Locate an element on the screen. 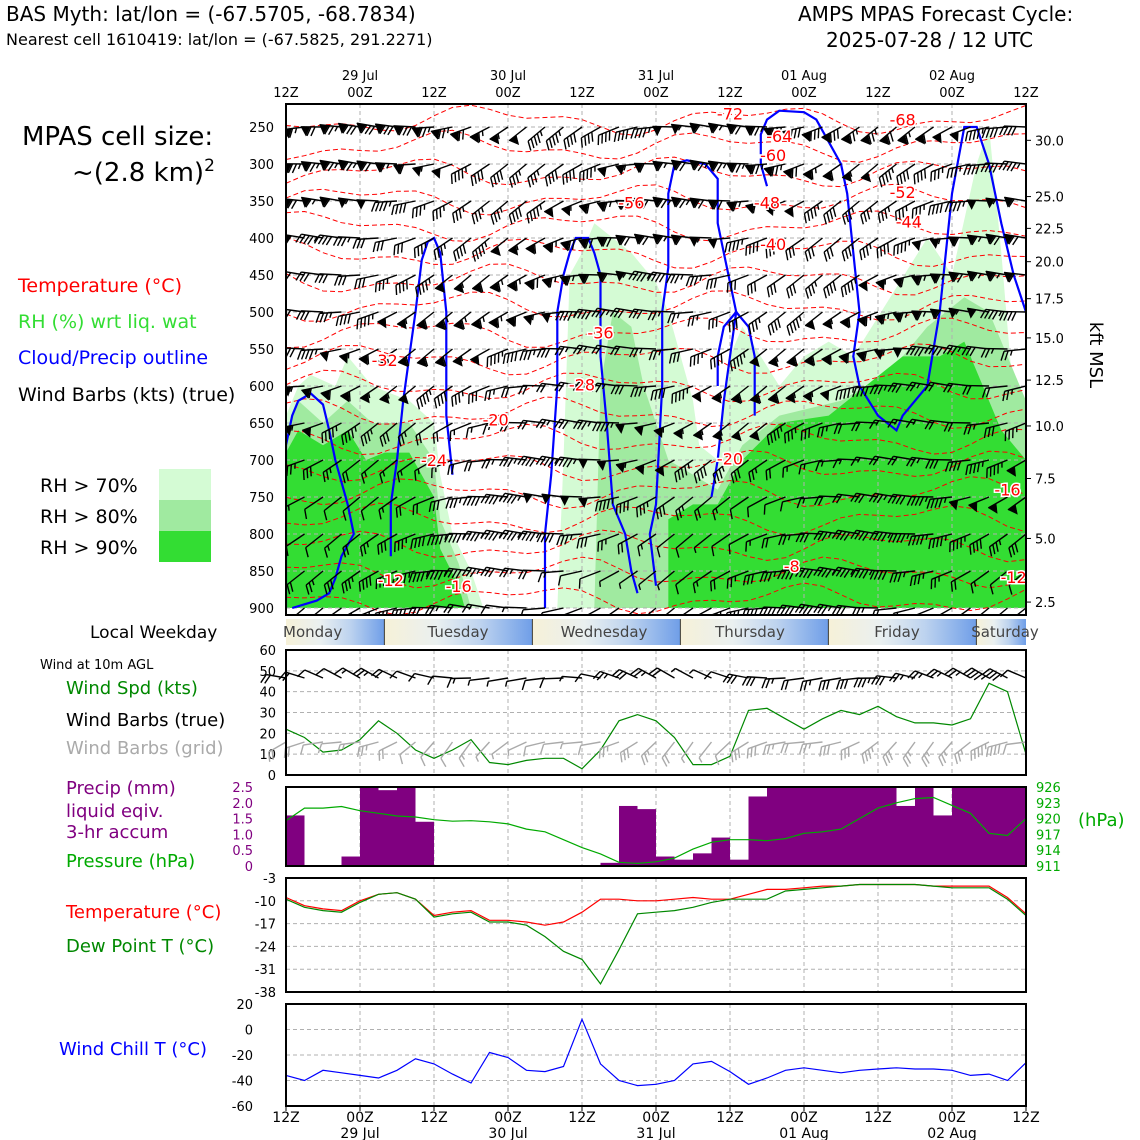 This screenshot has width=1140, height=1140. top-date-label: 30 Jul is located at coordinates (508, 76).